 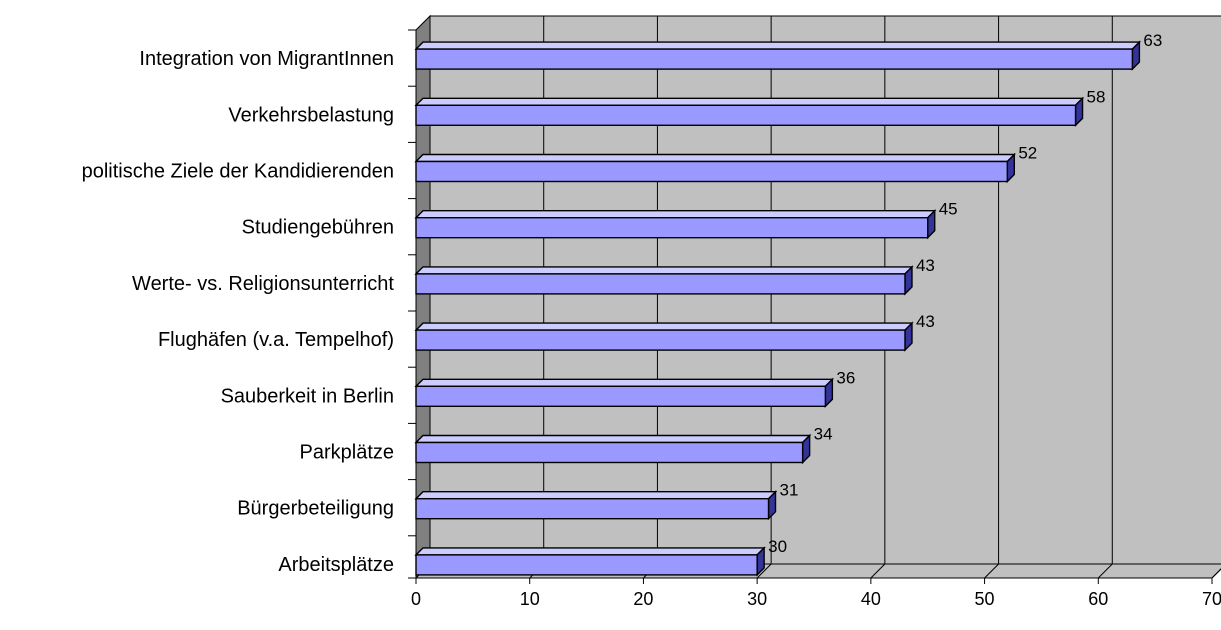 I want to click on x-tick-label: 50, so click(x=985, y=599).